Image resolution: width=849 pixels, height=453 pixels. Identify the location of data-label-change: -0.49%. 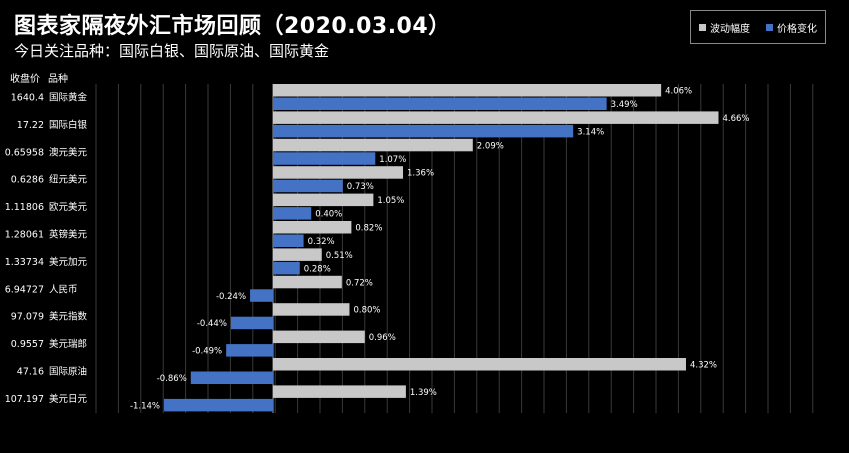
(207, 352).